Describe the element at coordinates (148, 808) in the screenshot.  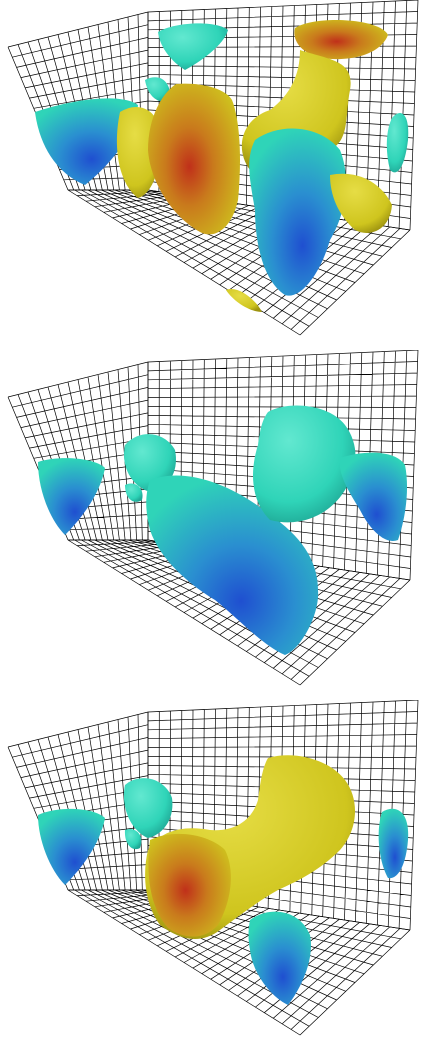
I see `cyan-blob-small` at that location.